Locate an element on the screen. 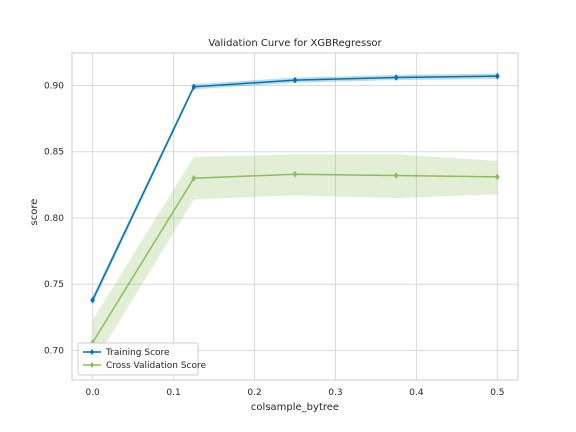 This screenshot has width=576, height=432. training-score-legend-marker is located at coordinates (92, 352).